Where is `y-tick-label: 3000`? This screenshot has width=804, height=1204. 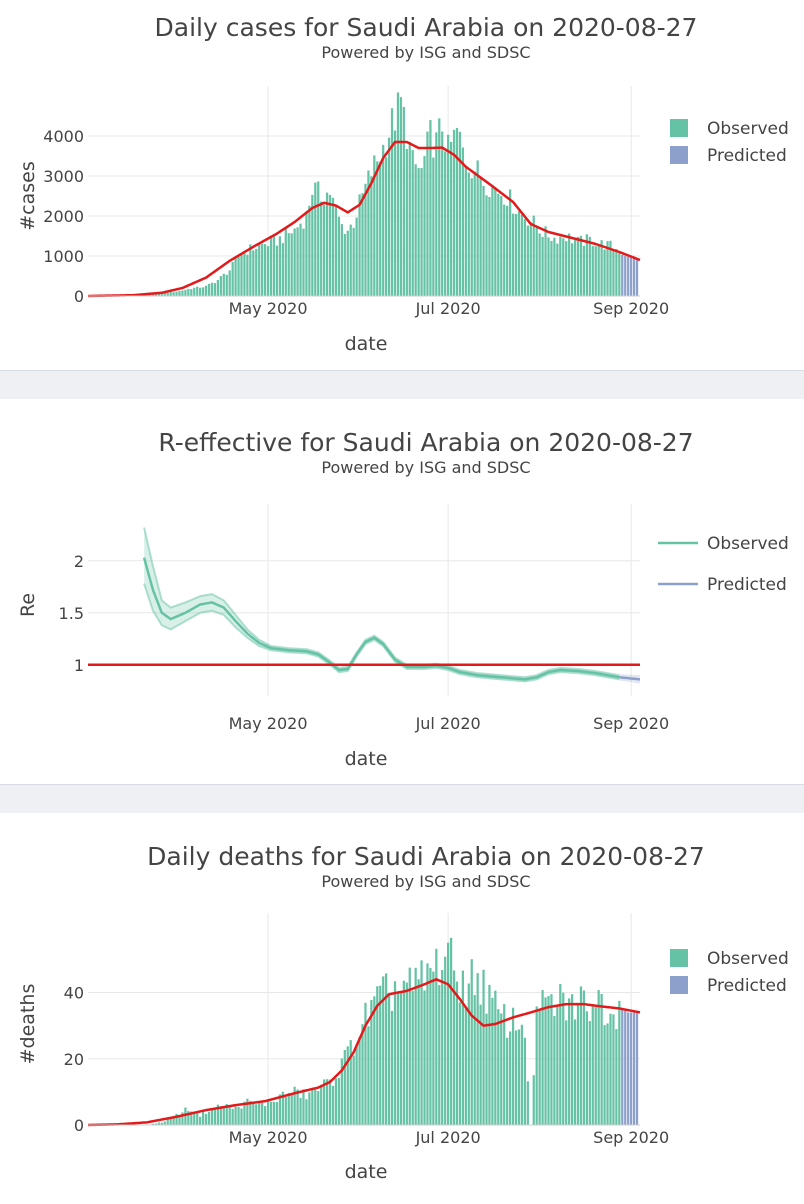
y-tick-label: 3000 is located at coordinates (63, 176).